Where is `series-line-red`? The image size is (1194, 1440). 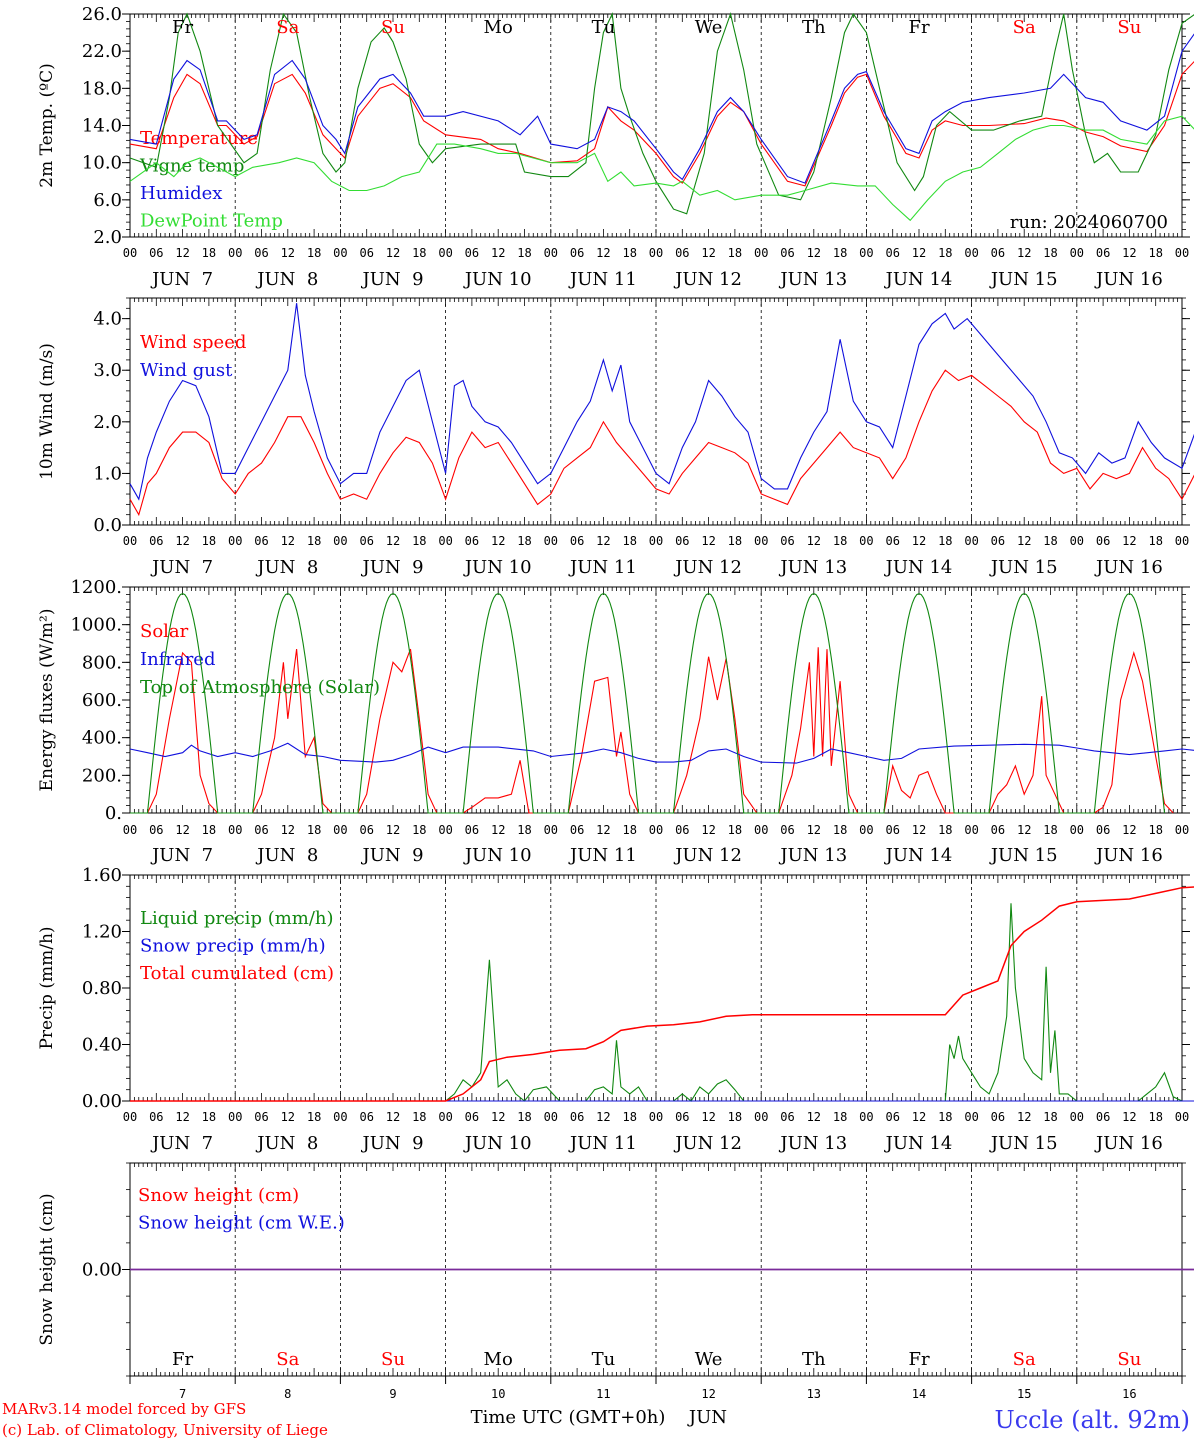 series-line-red is located at coordinates (661, 443).